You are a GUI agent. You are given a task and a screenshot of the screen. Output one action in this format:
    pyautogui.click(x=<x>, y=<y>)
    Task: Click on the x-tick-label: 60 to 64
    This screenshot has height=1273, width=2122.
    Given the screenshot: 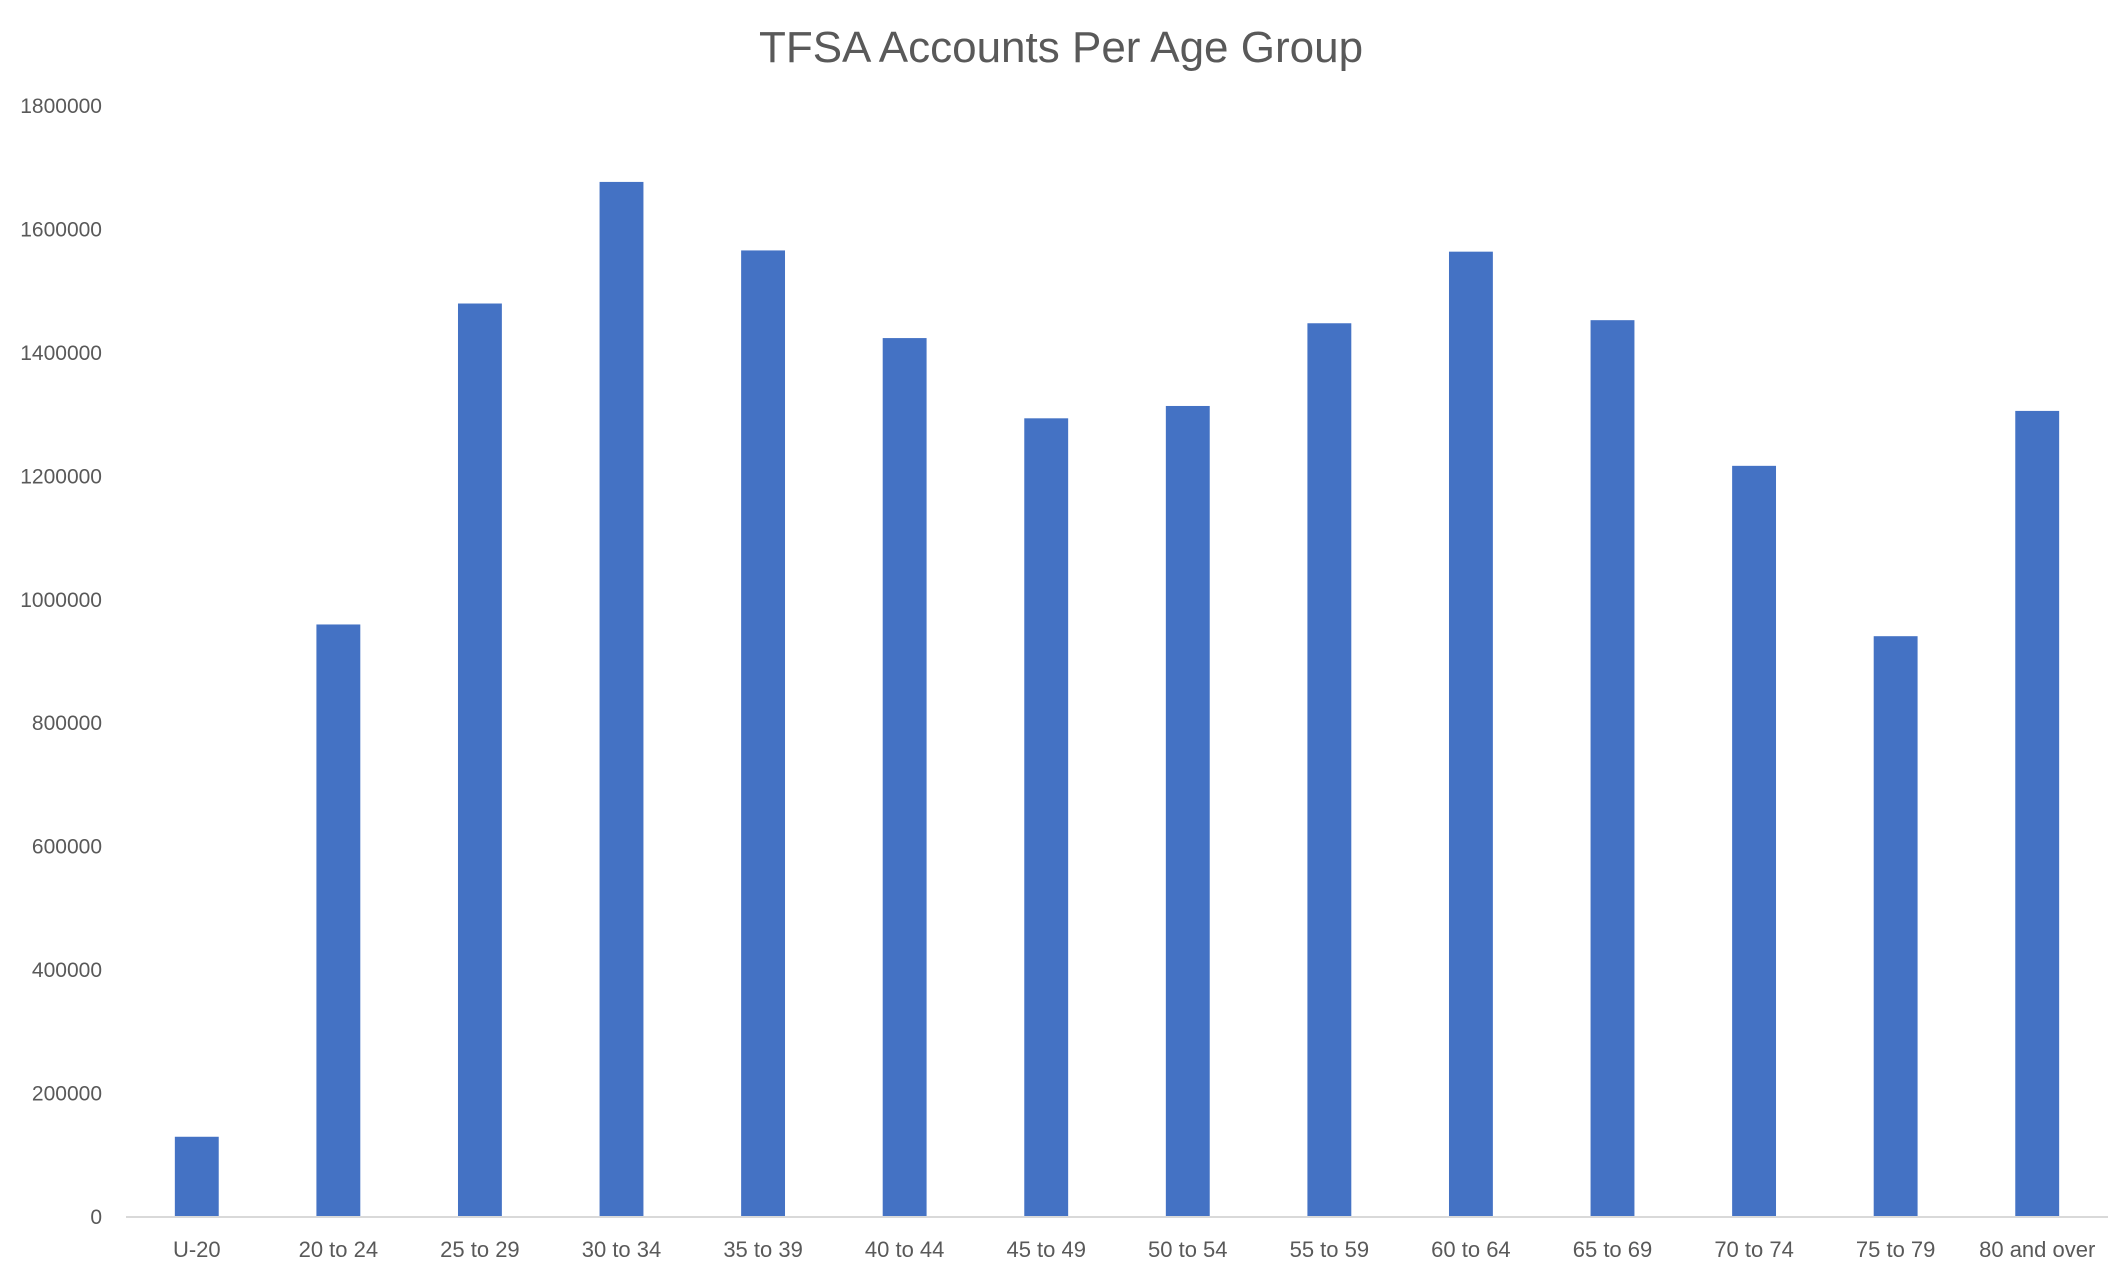 What is the action you would take?
    pyautogui.click(x=1471, y=1249)
    